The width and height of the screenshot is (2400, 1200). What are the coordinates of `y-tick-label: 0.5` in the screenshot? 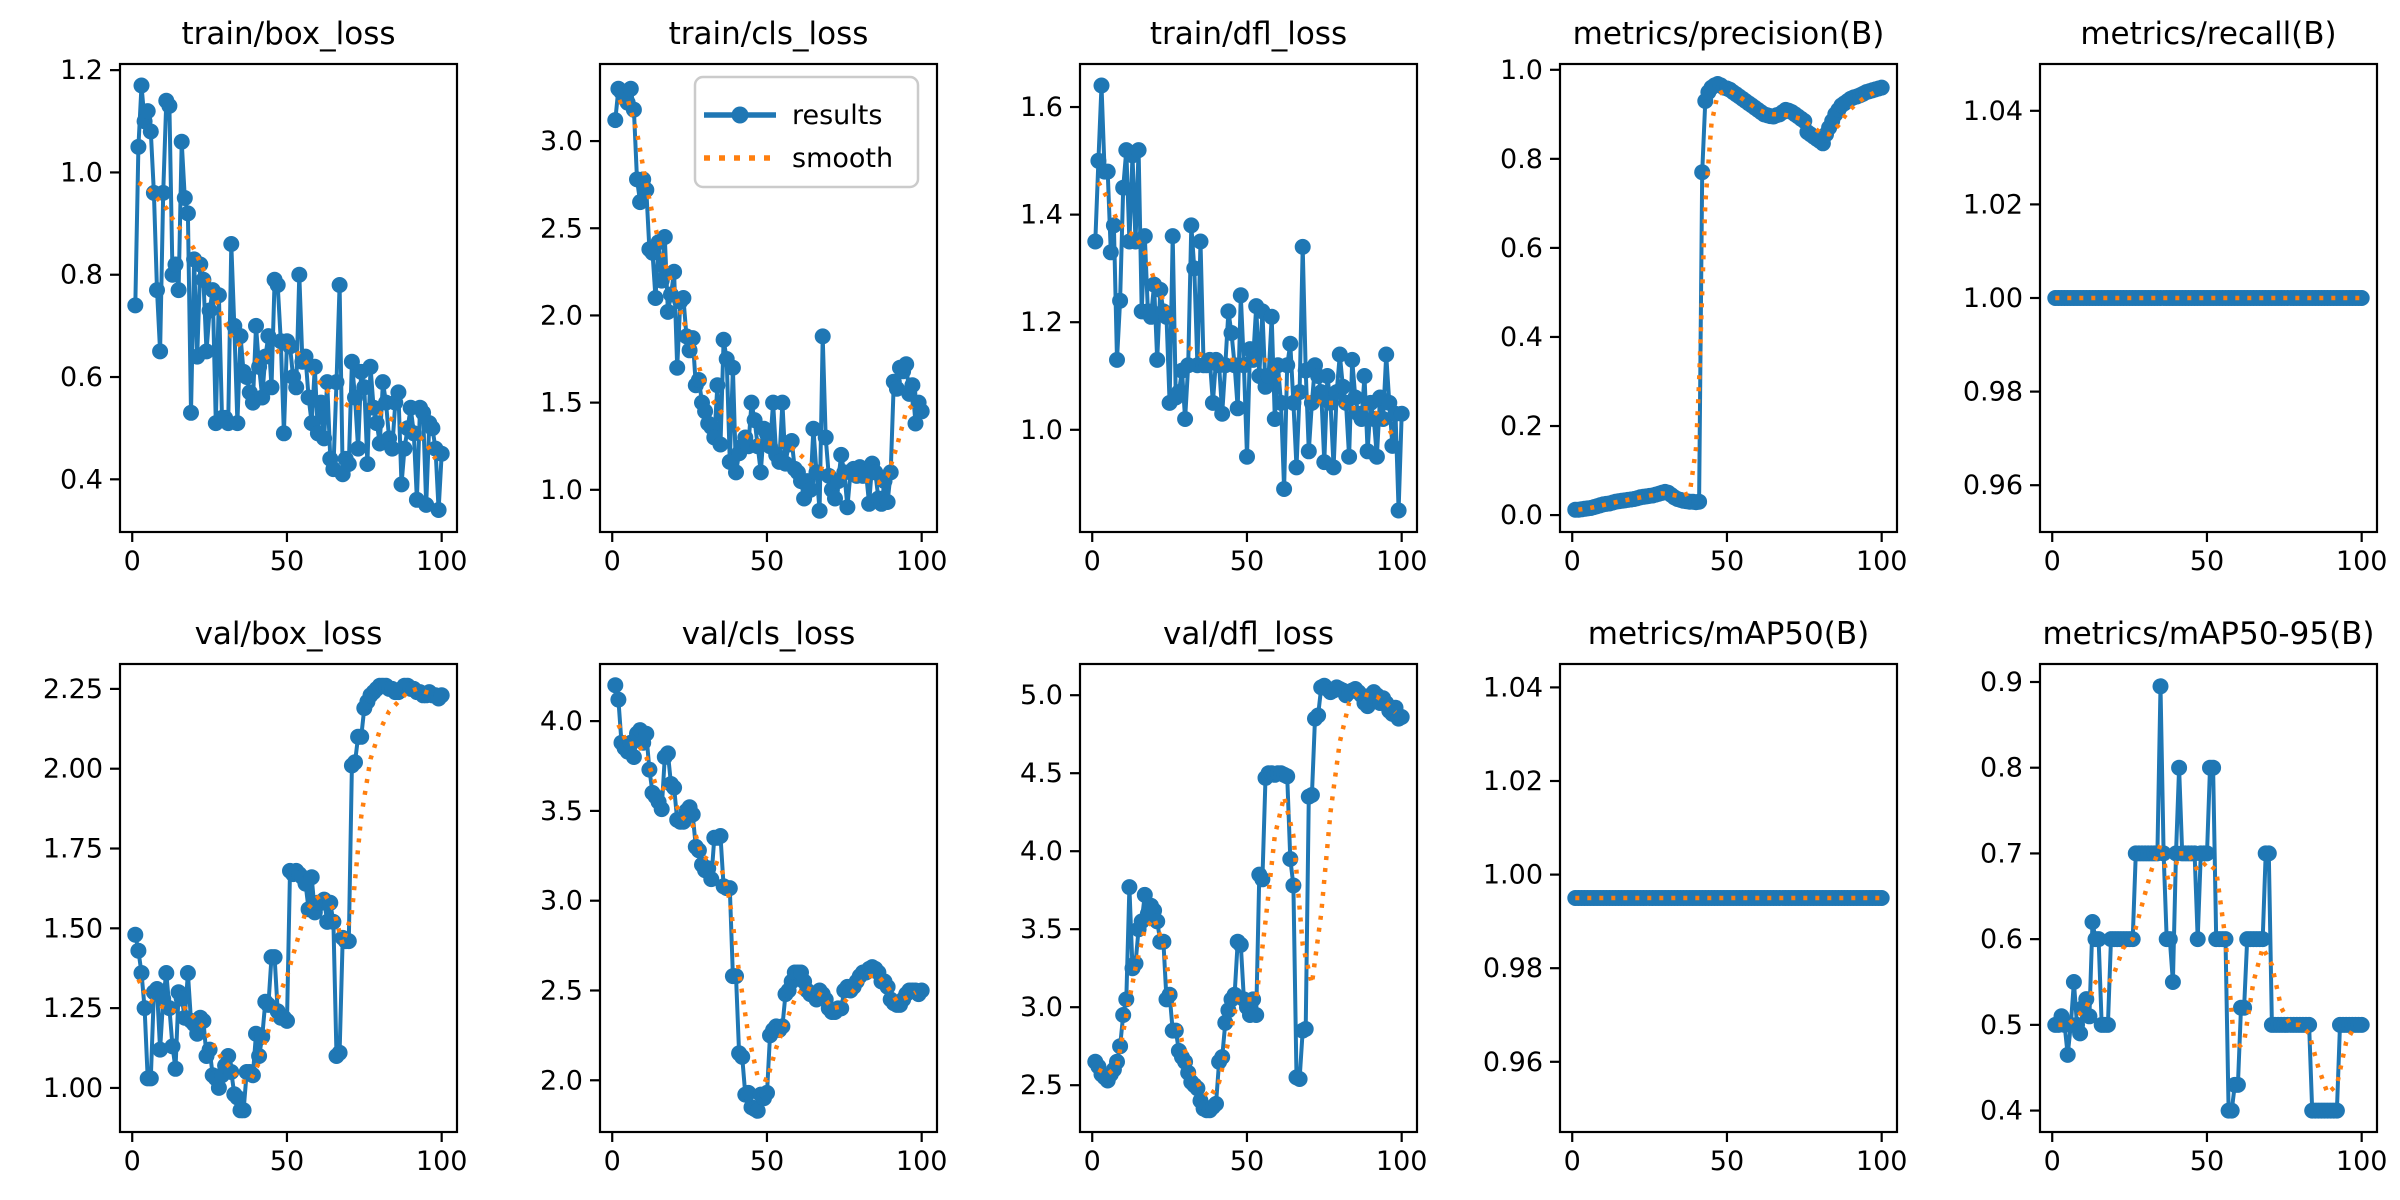 It's located at (2001, 1025).